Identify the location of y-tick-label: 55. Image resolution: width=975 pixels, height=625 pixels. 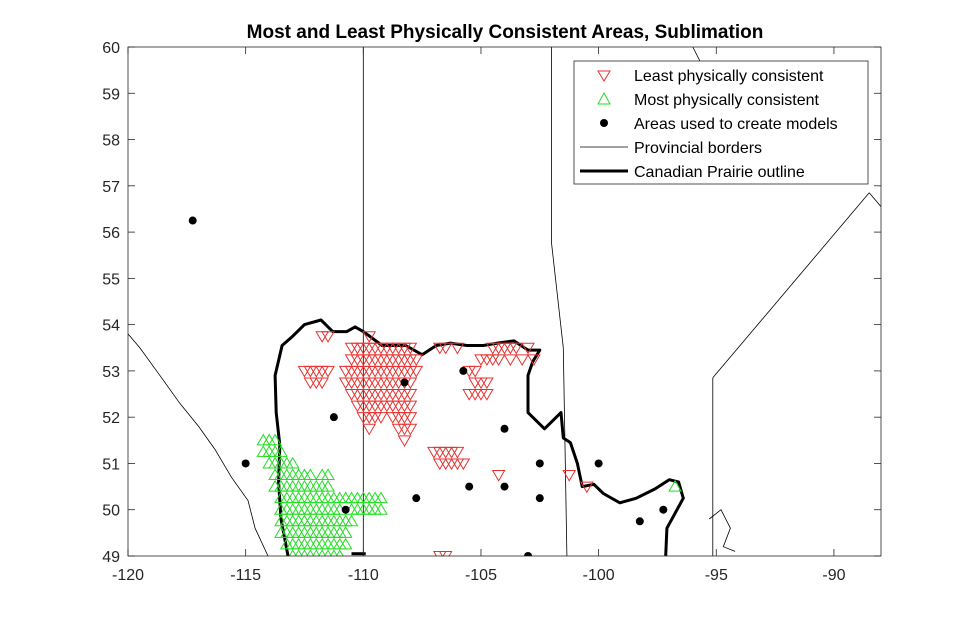
(111, 279).